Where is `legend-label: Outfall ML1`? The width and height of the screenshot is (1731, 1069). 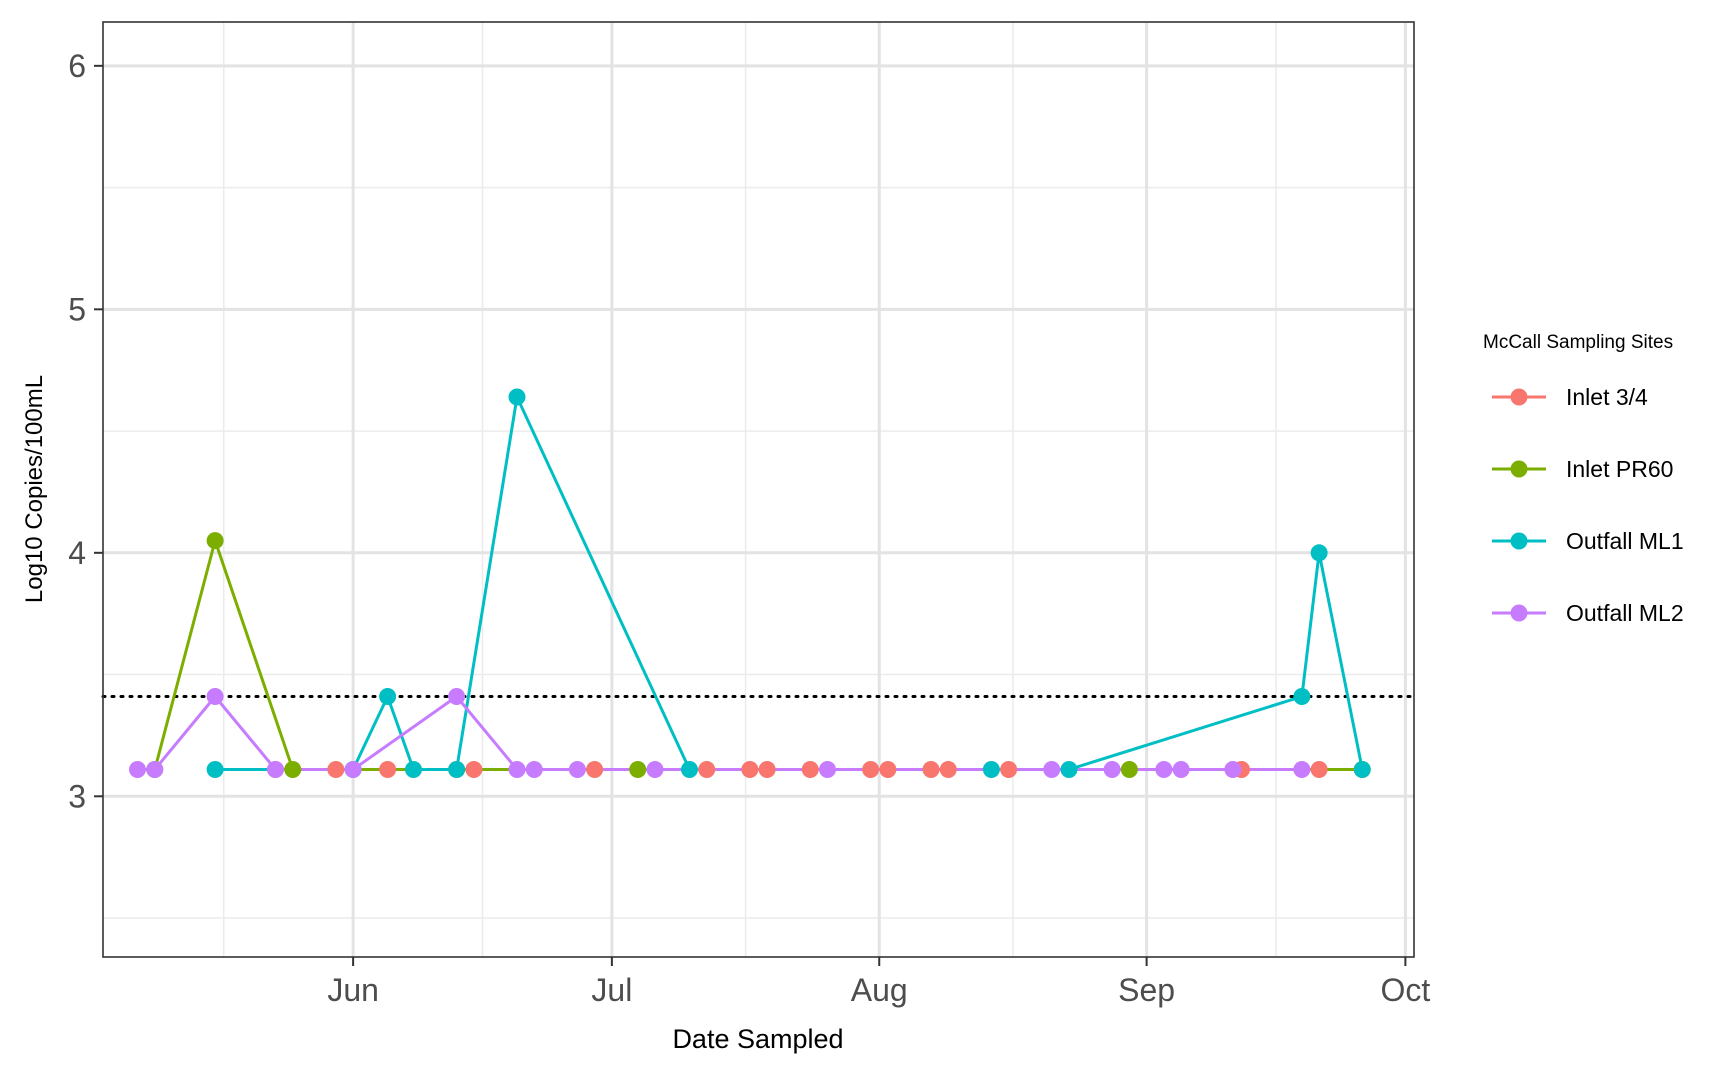
legend-label: Outfall ML1 is located at coordinates (1625, 541).